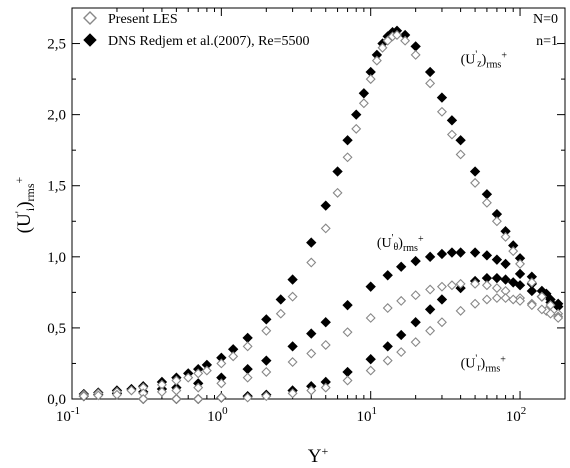  What do you see at coordinates (143, 19) in the screenshot?
I see `legend-label-les: Present LES` at bounding box center [143, 19].